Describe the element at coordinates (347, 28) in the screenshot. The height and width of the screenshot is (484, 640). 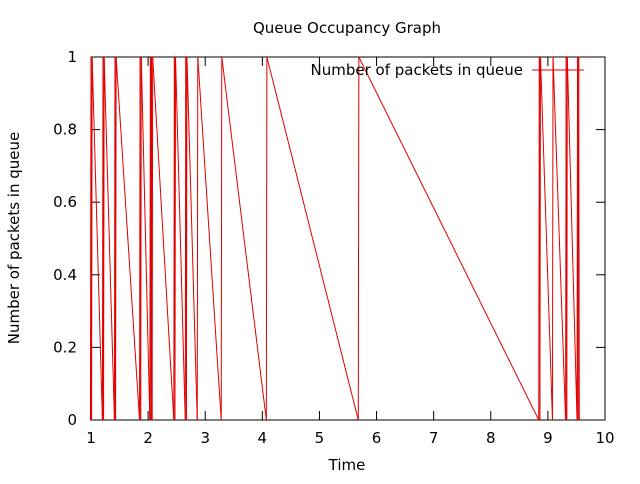
I see `chart-title: Queue Occupancy Graph` at that location.